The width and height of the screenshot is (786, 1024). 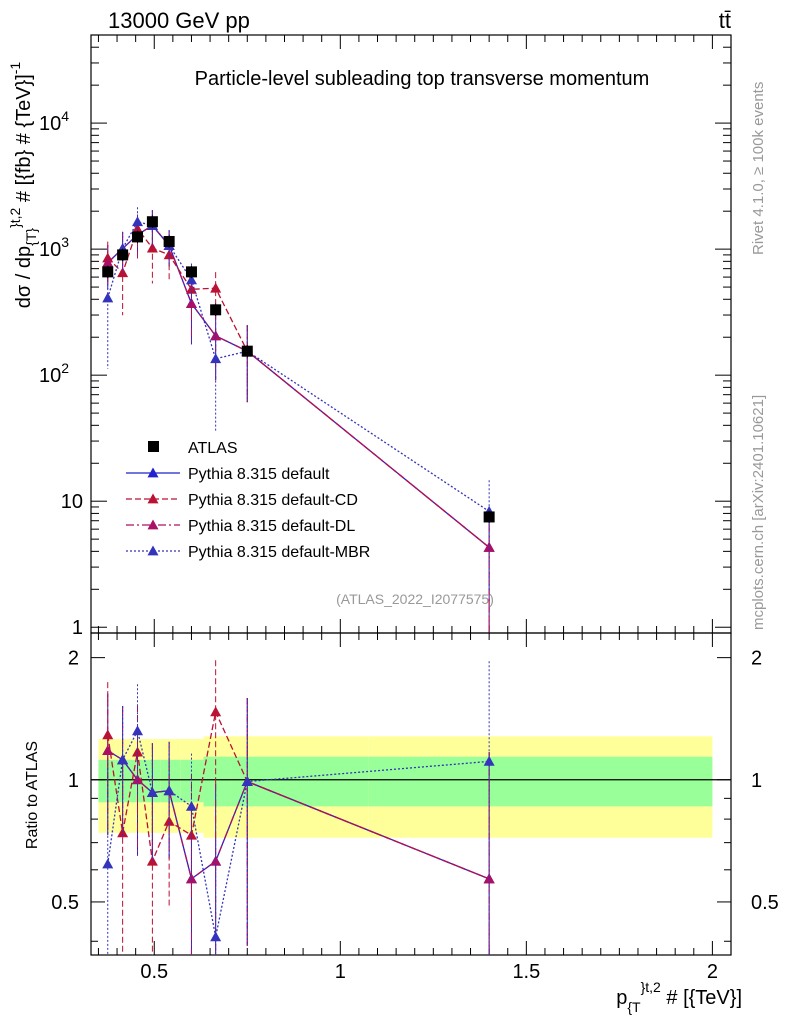 I want to click on main-y-tick-label: 10³, so click(x=54, y=247).